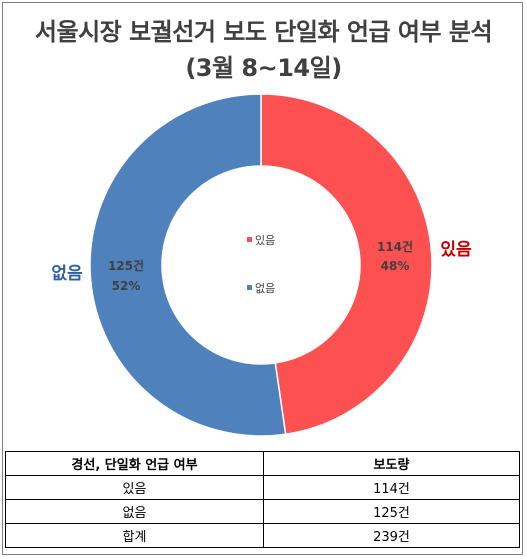  I want to click on table-row: 있음 114건, so click(262, 487).